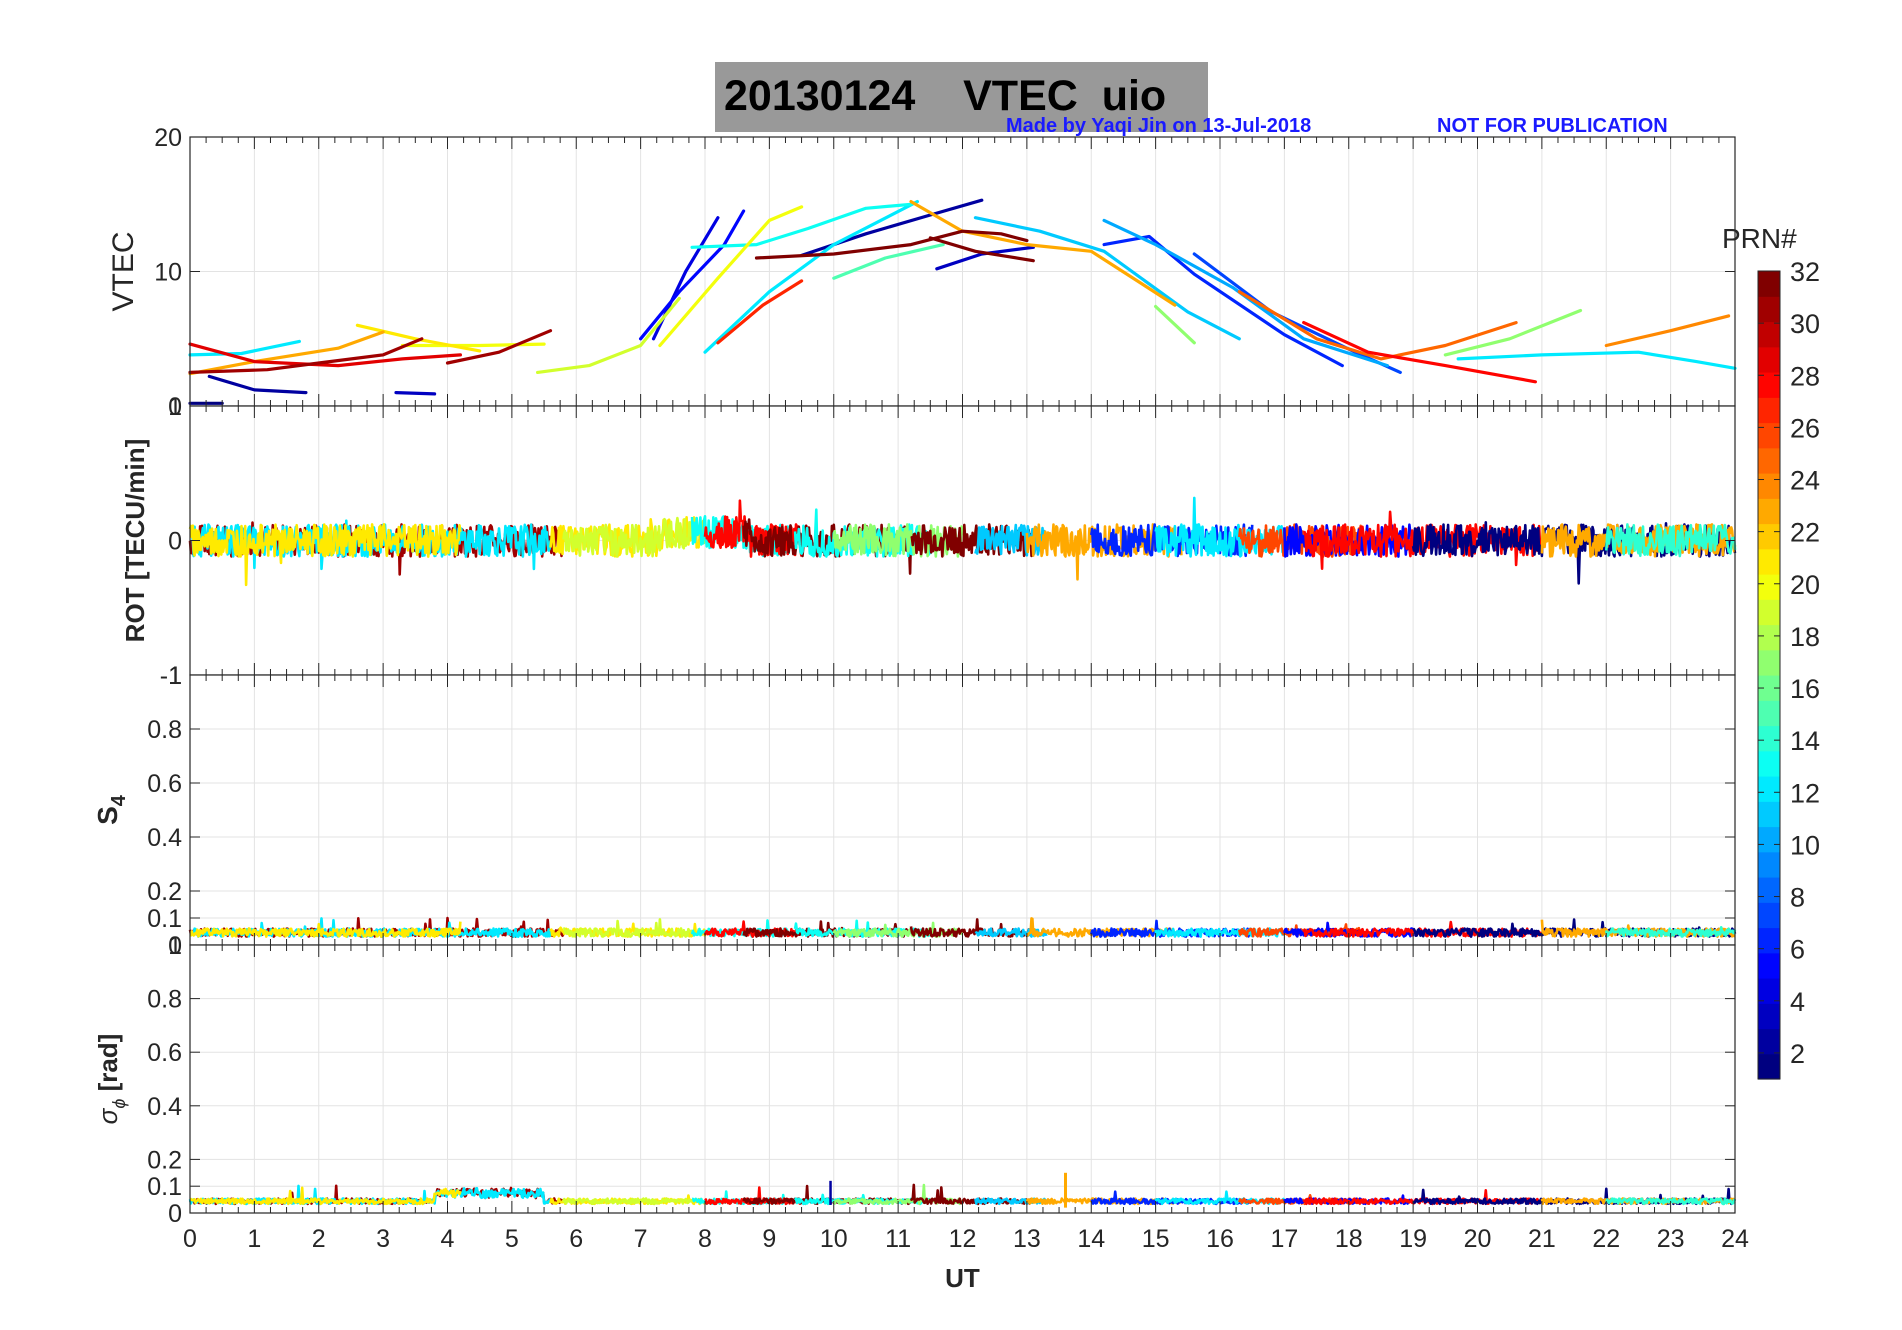  Describe the element at coordinates (190, 1239) in the screenshot. I see `x-tick-label: 0` at that location.